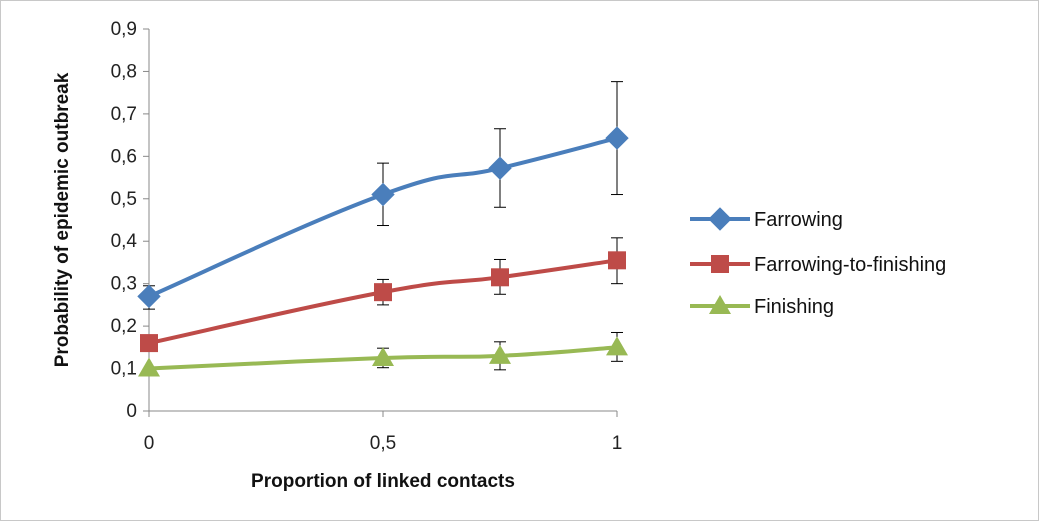  I want to click on y-tick-label: 0, so click(131, 411).